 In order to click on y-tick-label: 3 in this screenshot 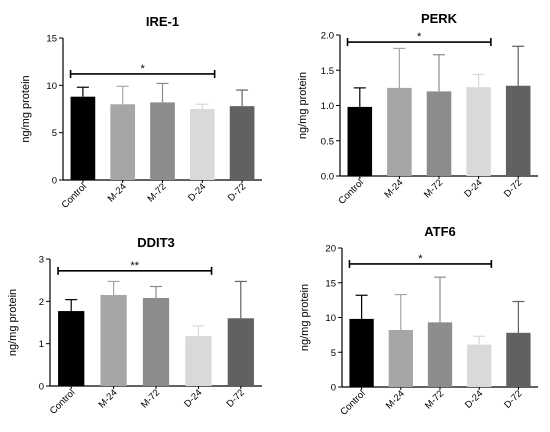, I will do `click(41, 260)`.